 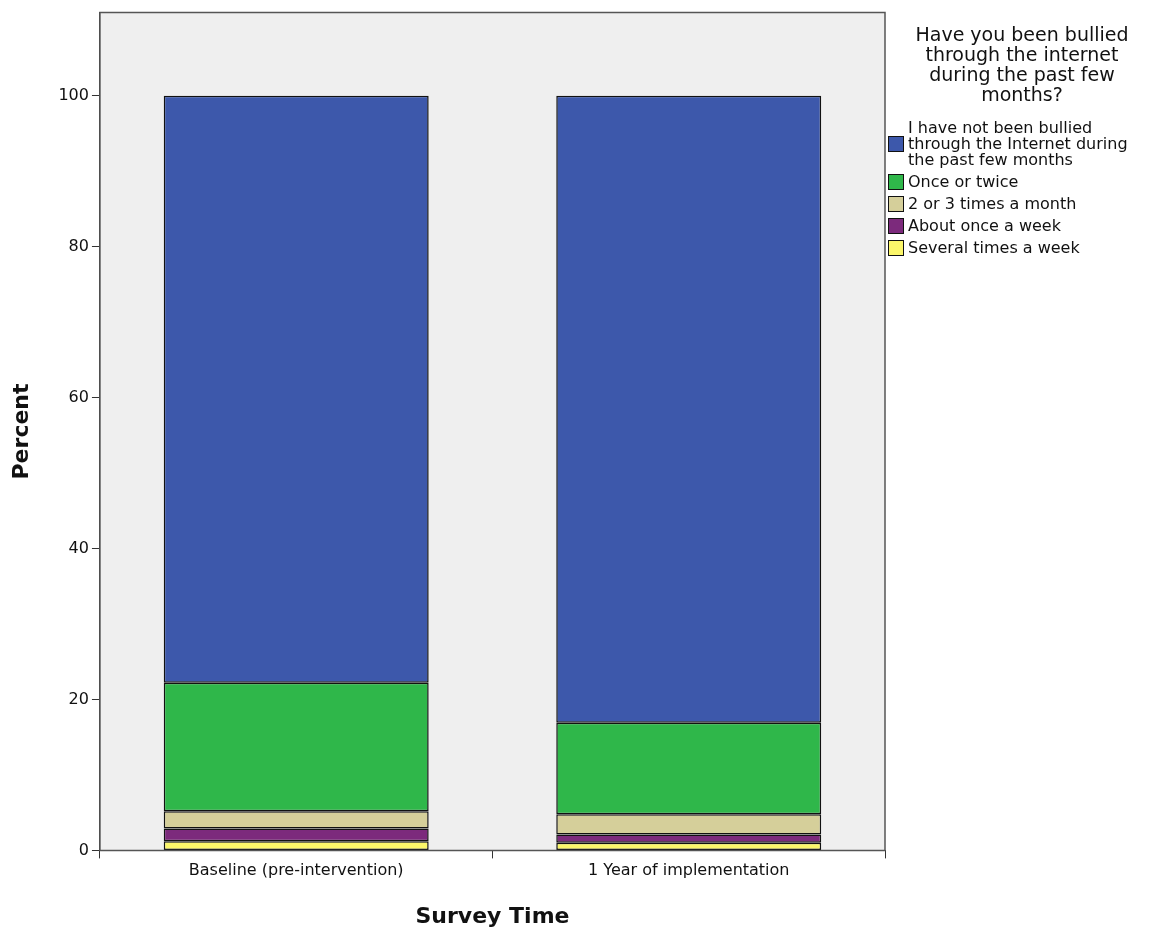 I want to click on x-tick-label: Baseline (pre-intervention), so click(x=296, y=870).